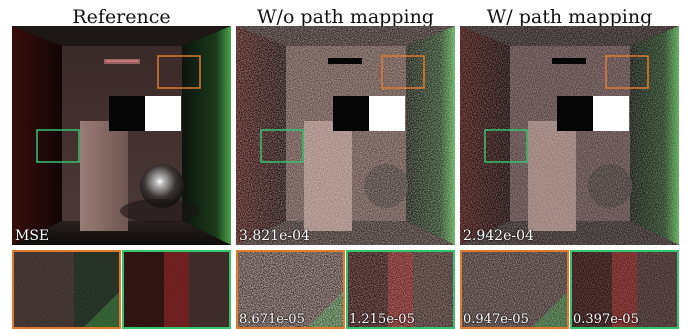 Image resolution: width=692 pixels, height=329 pixels. I want to click on mse-value: 2.942e-04, so click(498, 236).